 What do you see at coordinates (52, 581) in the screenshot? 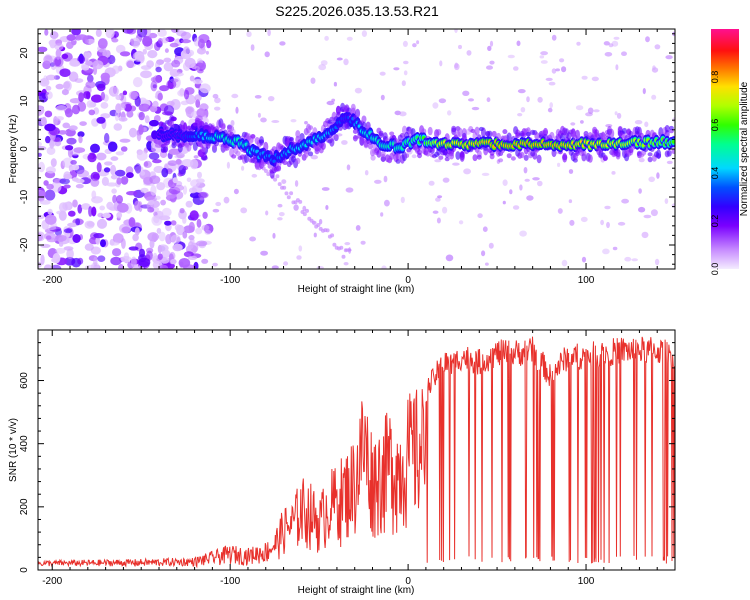
I see `x-tick-label: -200` at bounding box center [52, 581].